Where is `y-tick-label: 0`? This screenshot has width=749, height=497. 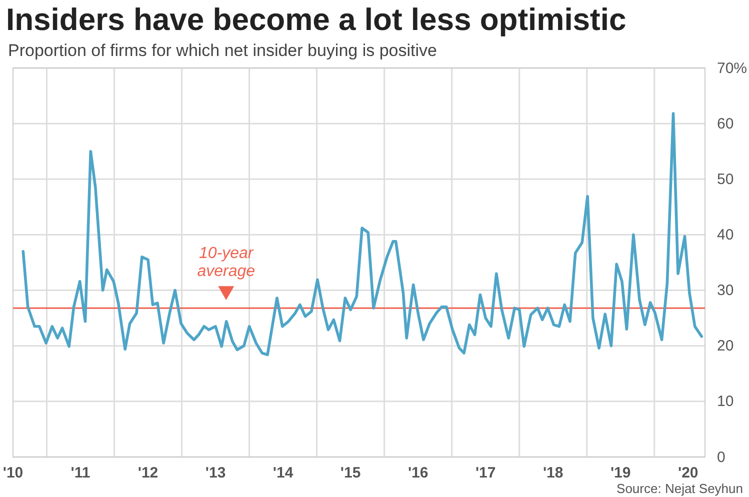 y-tick-label: 0 is located at coordinates (721, 457).